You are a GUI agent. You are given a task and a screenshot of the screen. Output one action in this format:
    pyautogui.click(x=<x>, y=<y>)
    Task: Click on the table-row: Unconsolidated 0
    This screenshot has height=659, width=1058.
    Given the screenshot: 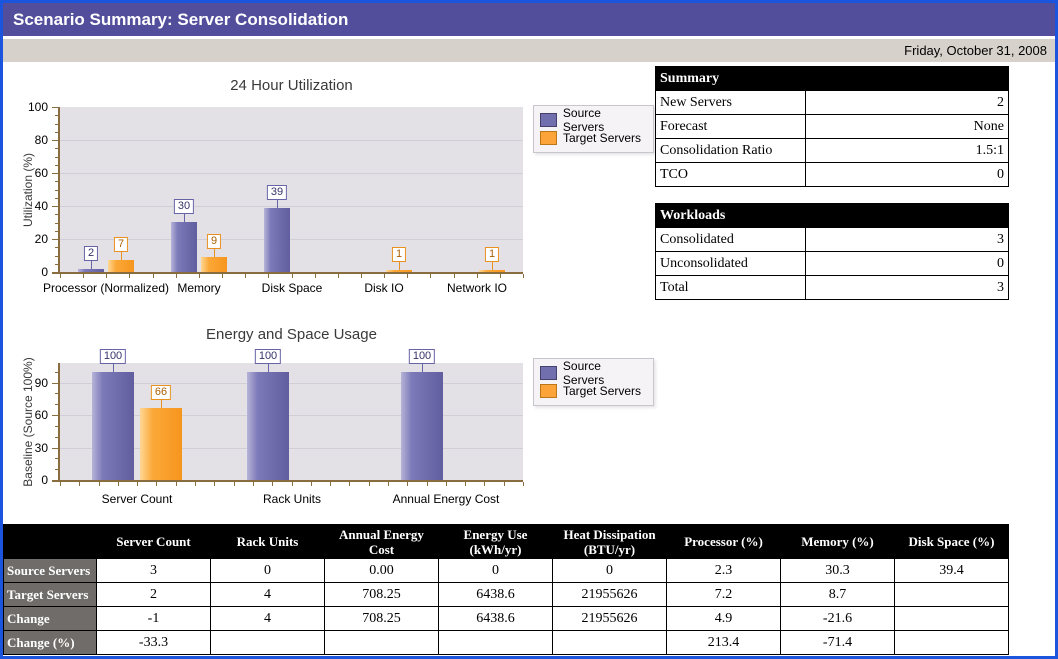 What is the action you would take?
    pyautogui.click(x=832, y=263)
    